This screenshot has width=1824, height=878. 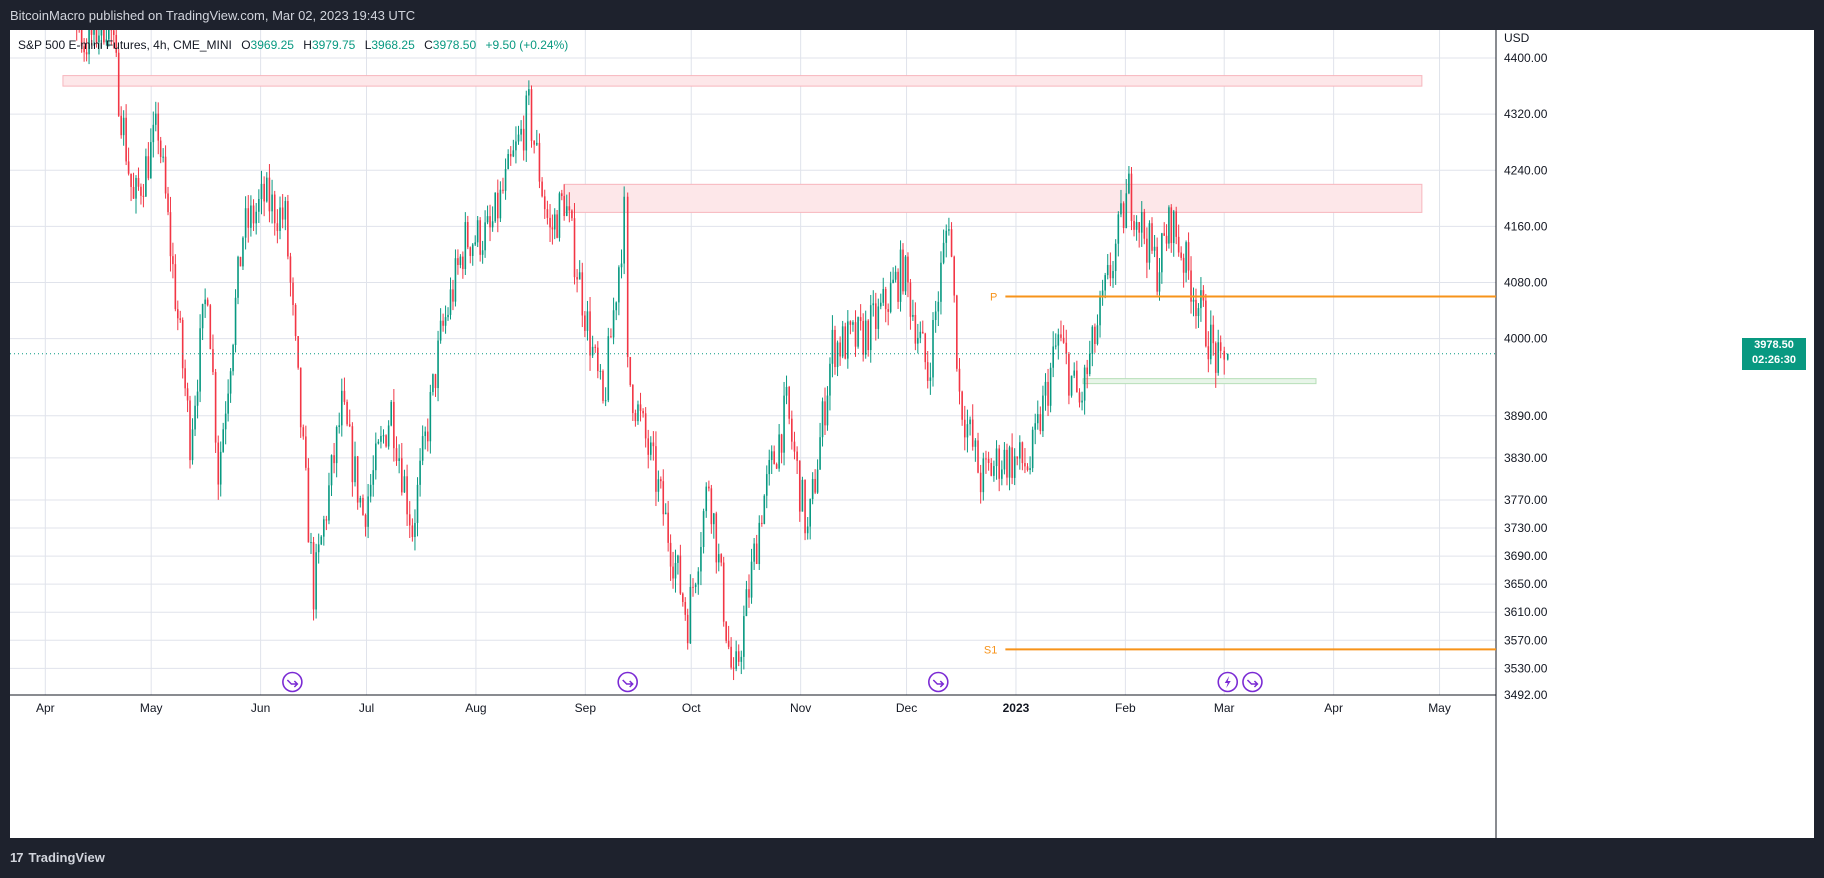 I want to click on tradingview-brand: 17 TradingView, so click(x=57, y=857).